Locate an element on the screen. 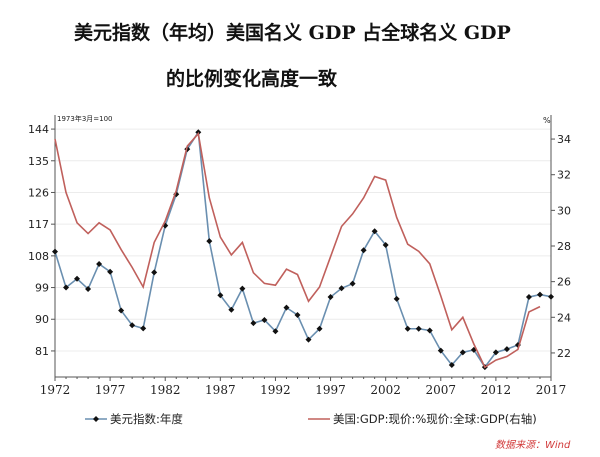  x-tick-label: 1982 is located at coordinates (165, 390).